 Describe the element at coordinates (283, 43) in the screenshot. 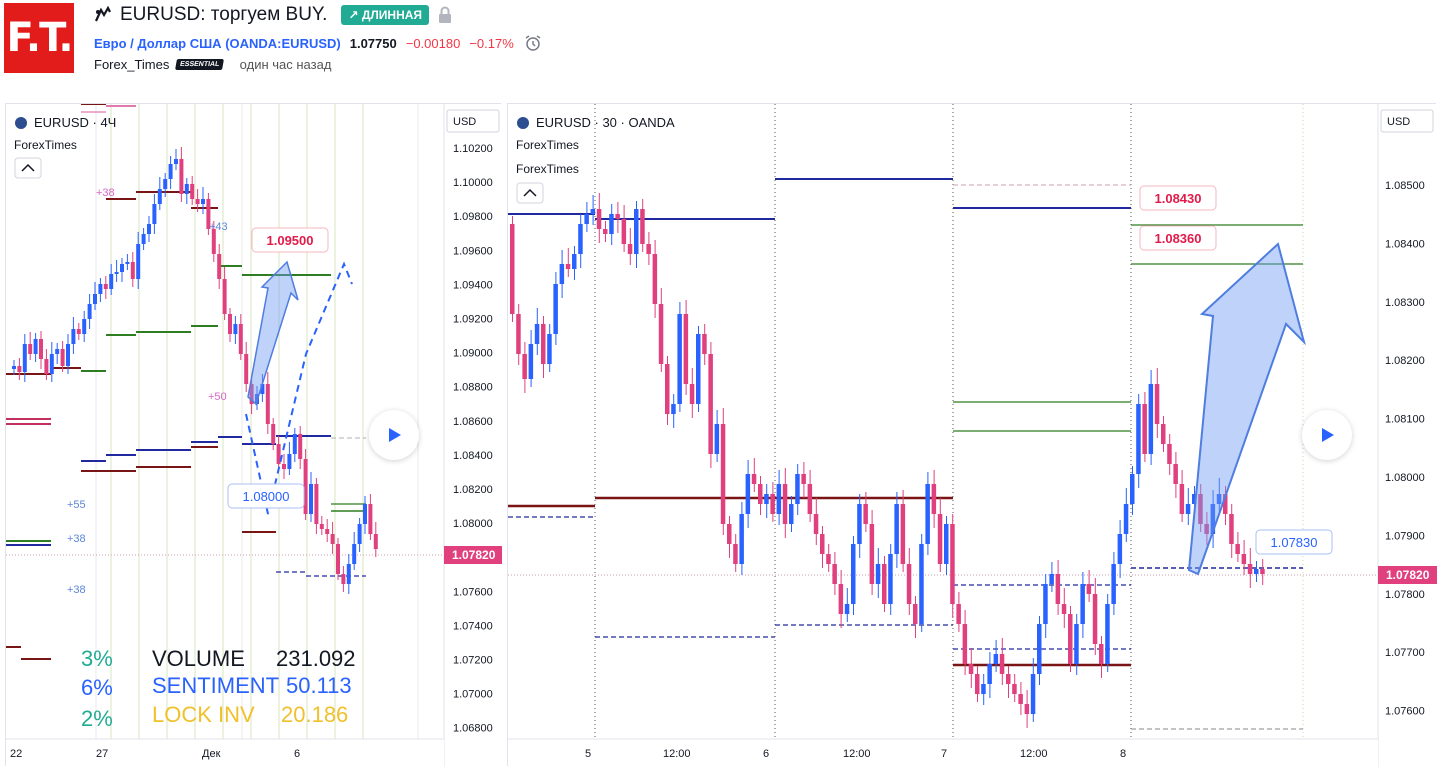

I see `symbol-code-link: (OANDA:EURUSD)` at that location.